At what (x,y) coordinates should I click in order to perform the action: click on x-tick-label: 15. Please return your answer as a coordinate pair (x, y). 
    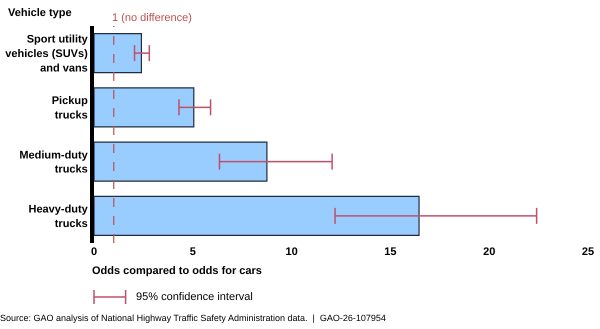
    Looking at the image, I should click on (390, 252).